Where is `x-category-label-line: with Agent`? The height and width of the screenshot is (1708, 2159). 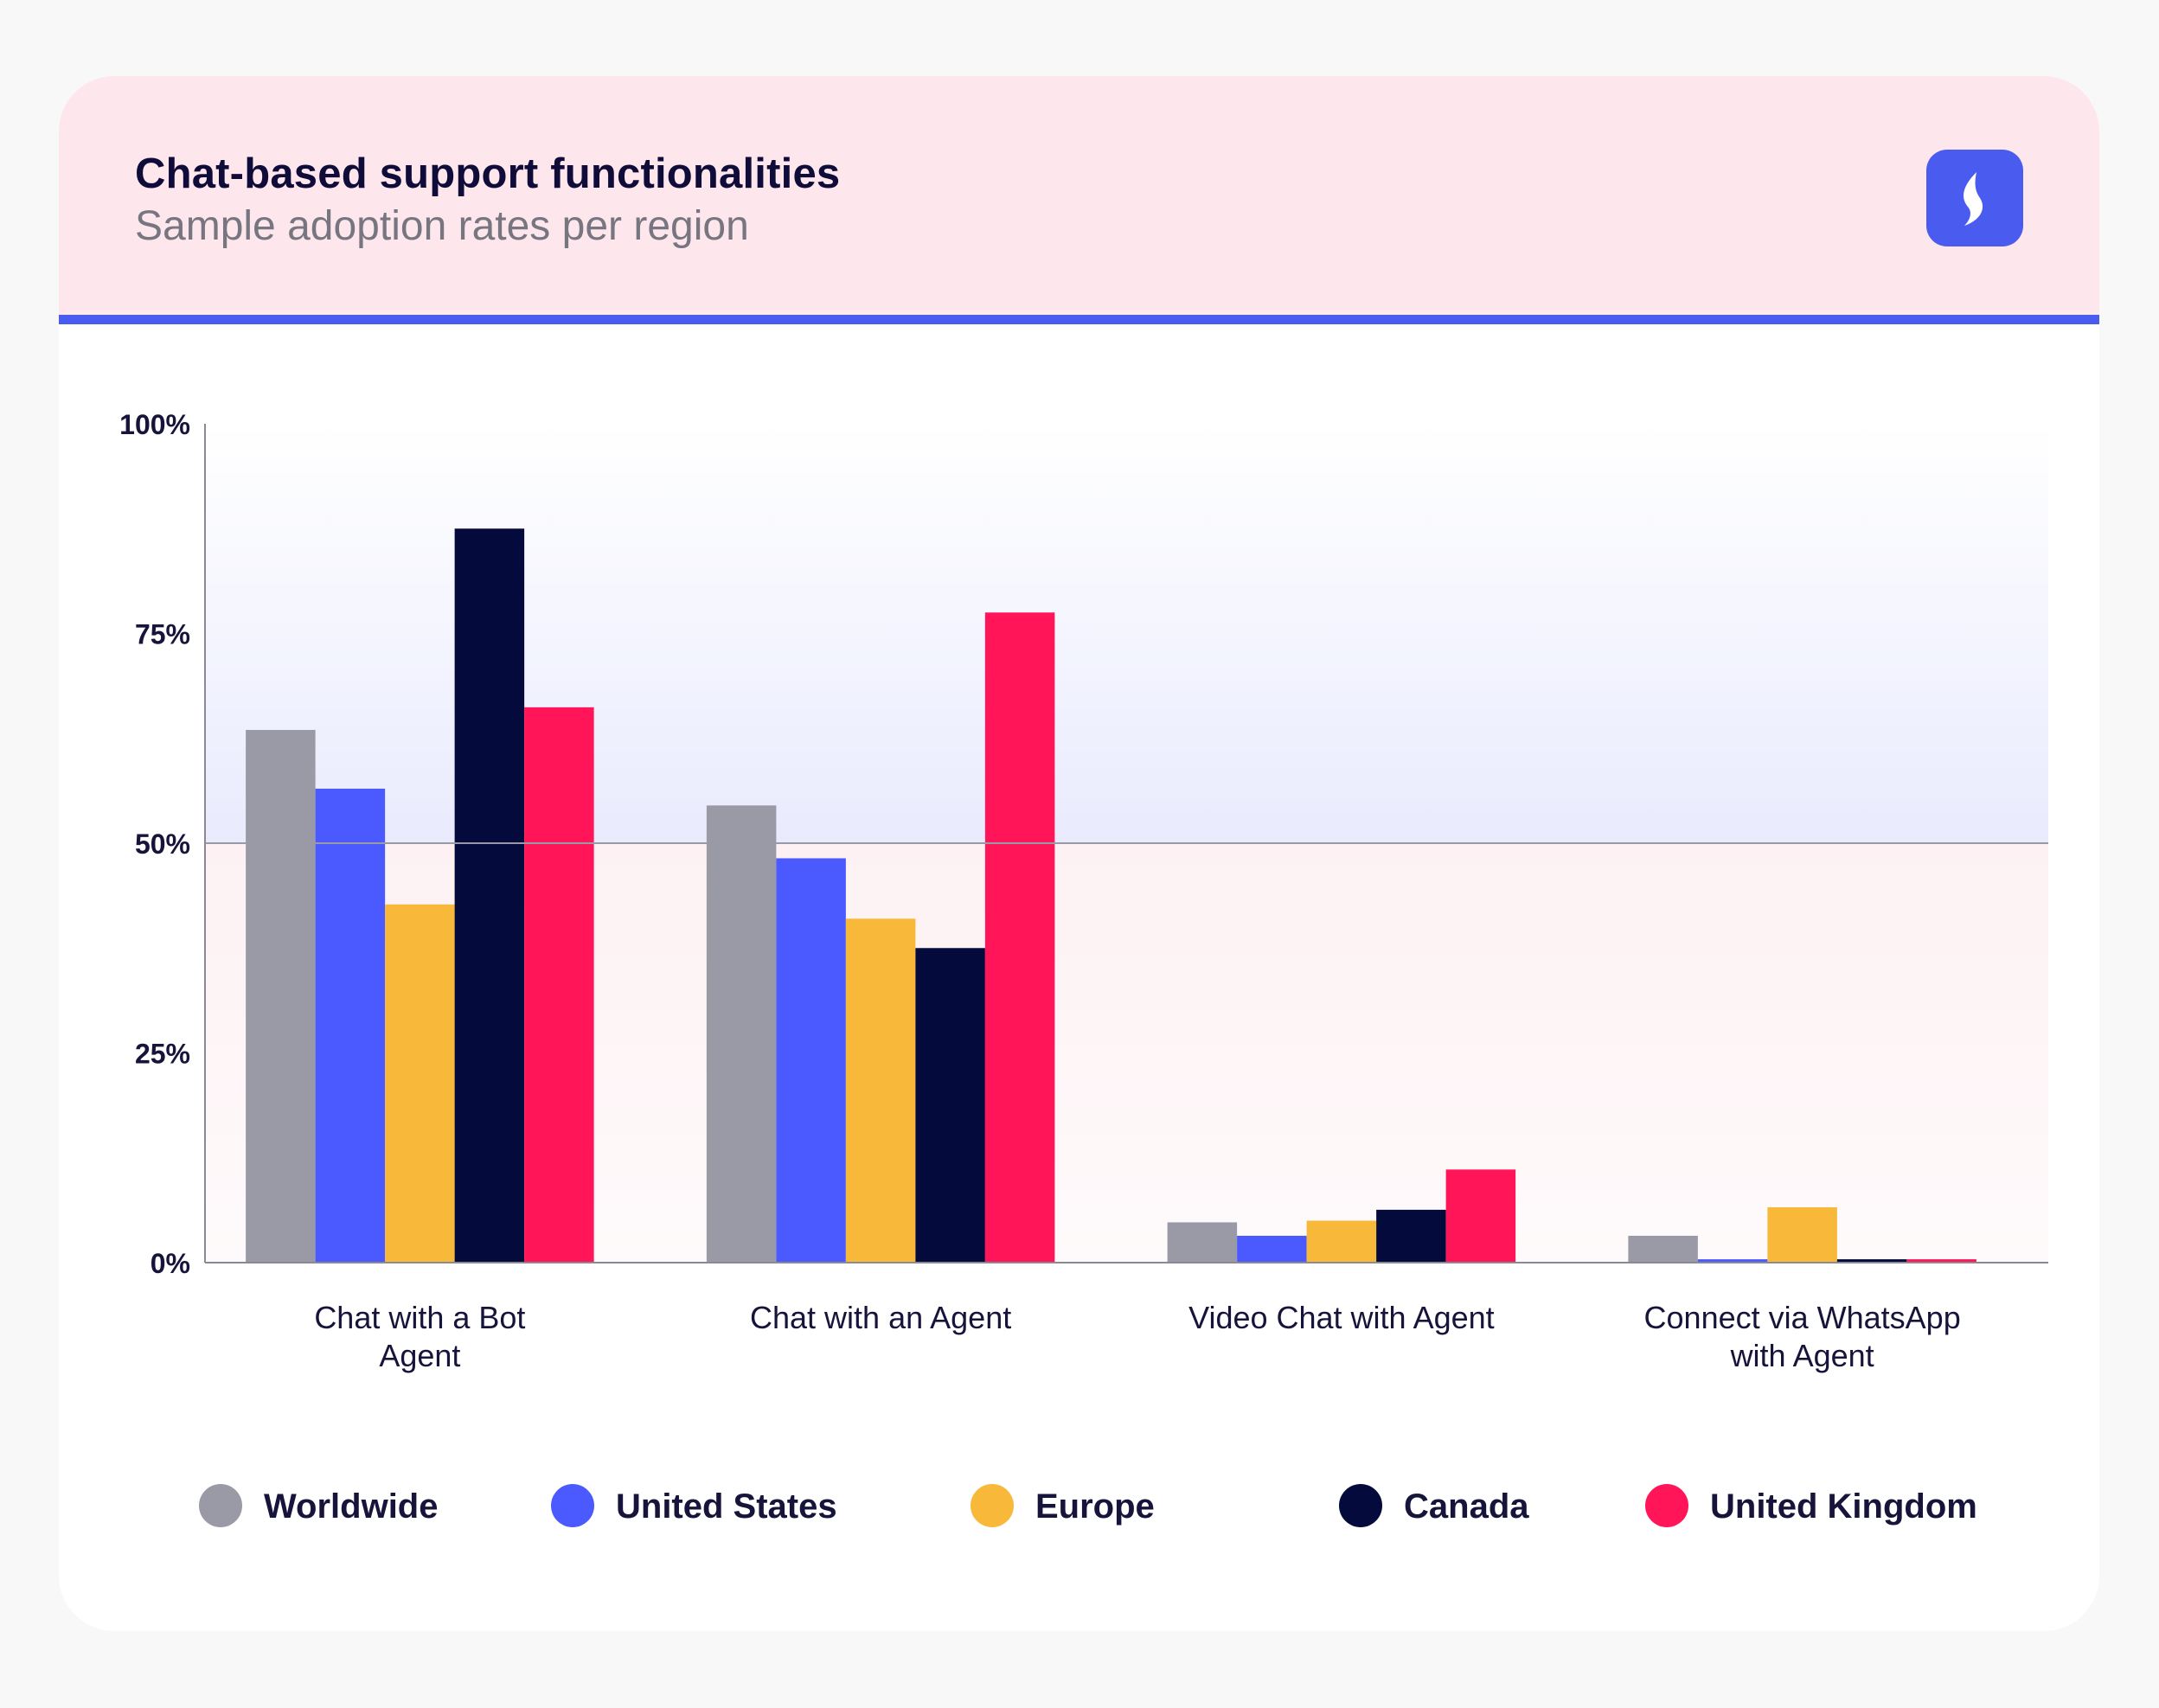
x-category-label-line: with Agent is located at coordinates (1802, 1355).